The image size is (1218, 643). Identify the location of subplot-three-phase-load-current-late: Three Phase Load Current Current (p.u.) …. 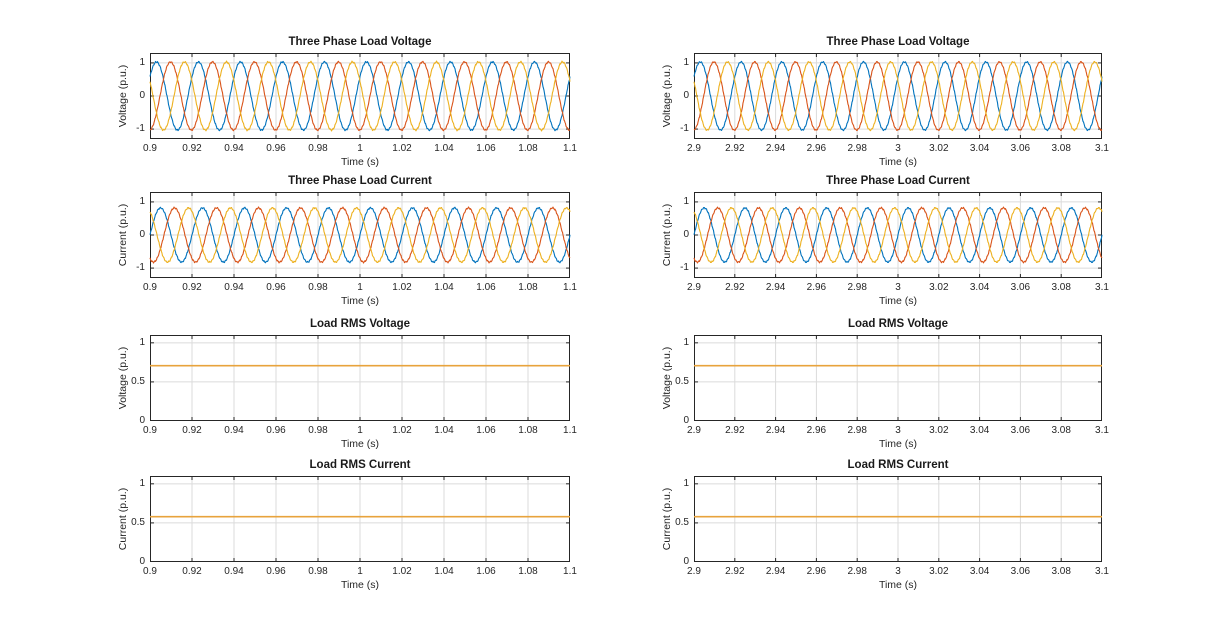
(879, 243).